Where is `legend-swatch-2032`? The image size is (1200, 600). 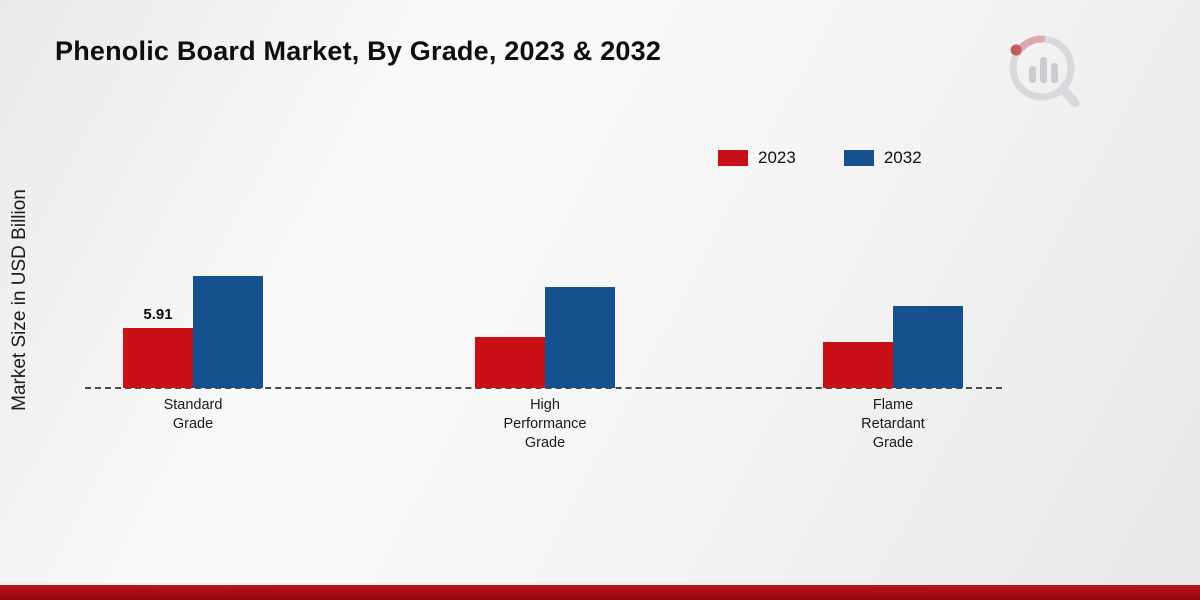 legend-swatch-2032 is located at coordinates (858, 158).